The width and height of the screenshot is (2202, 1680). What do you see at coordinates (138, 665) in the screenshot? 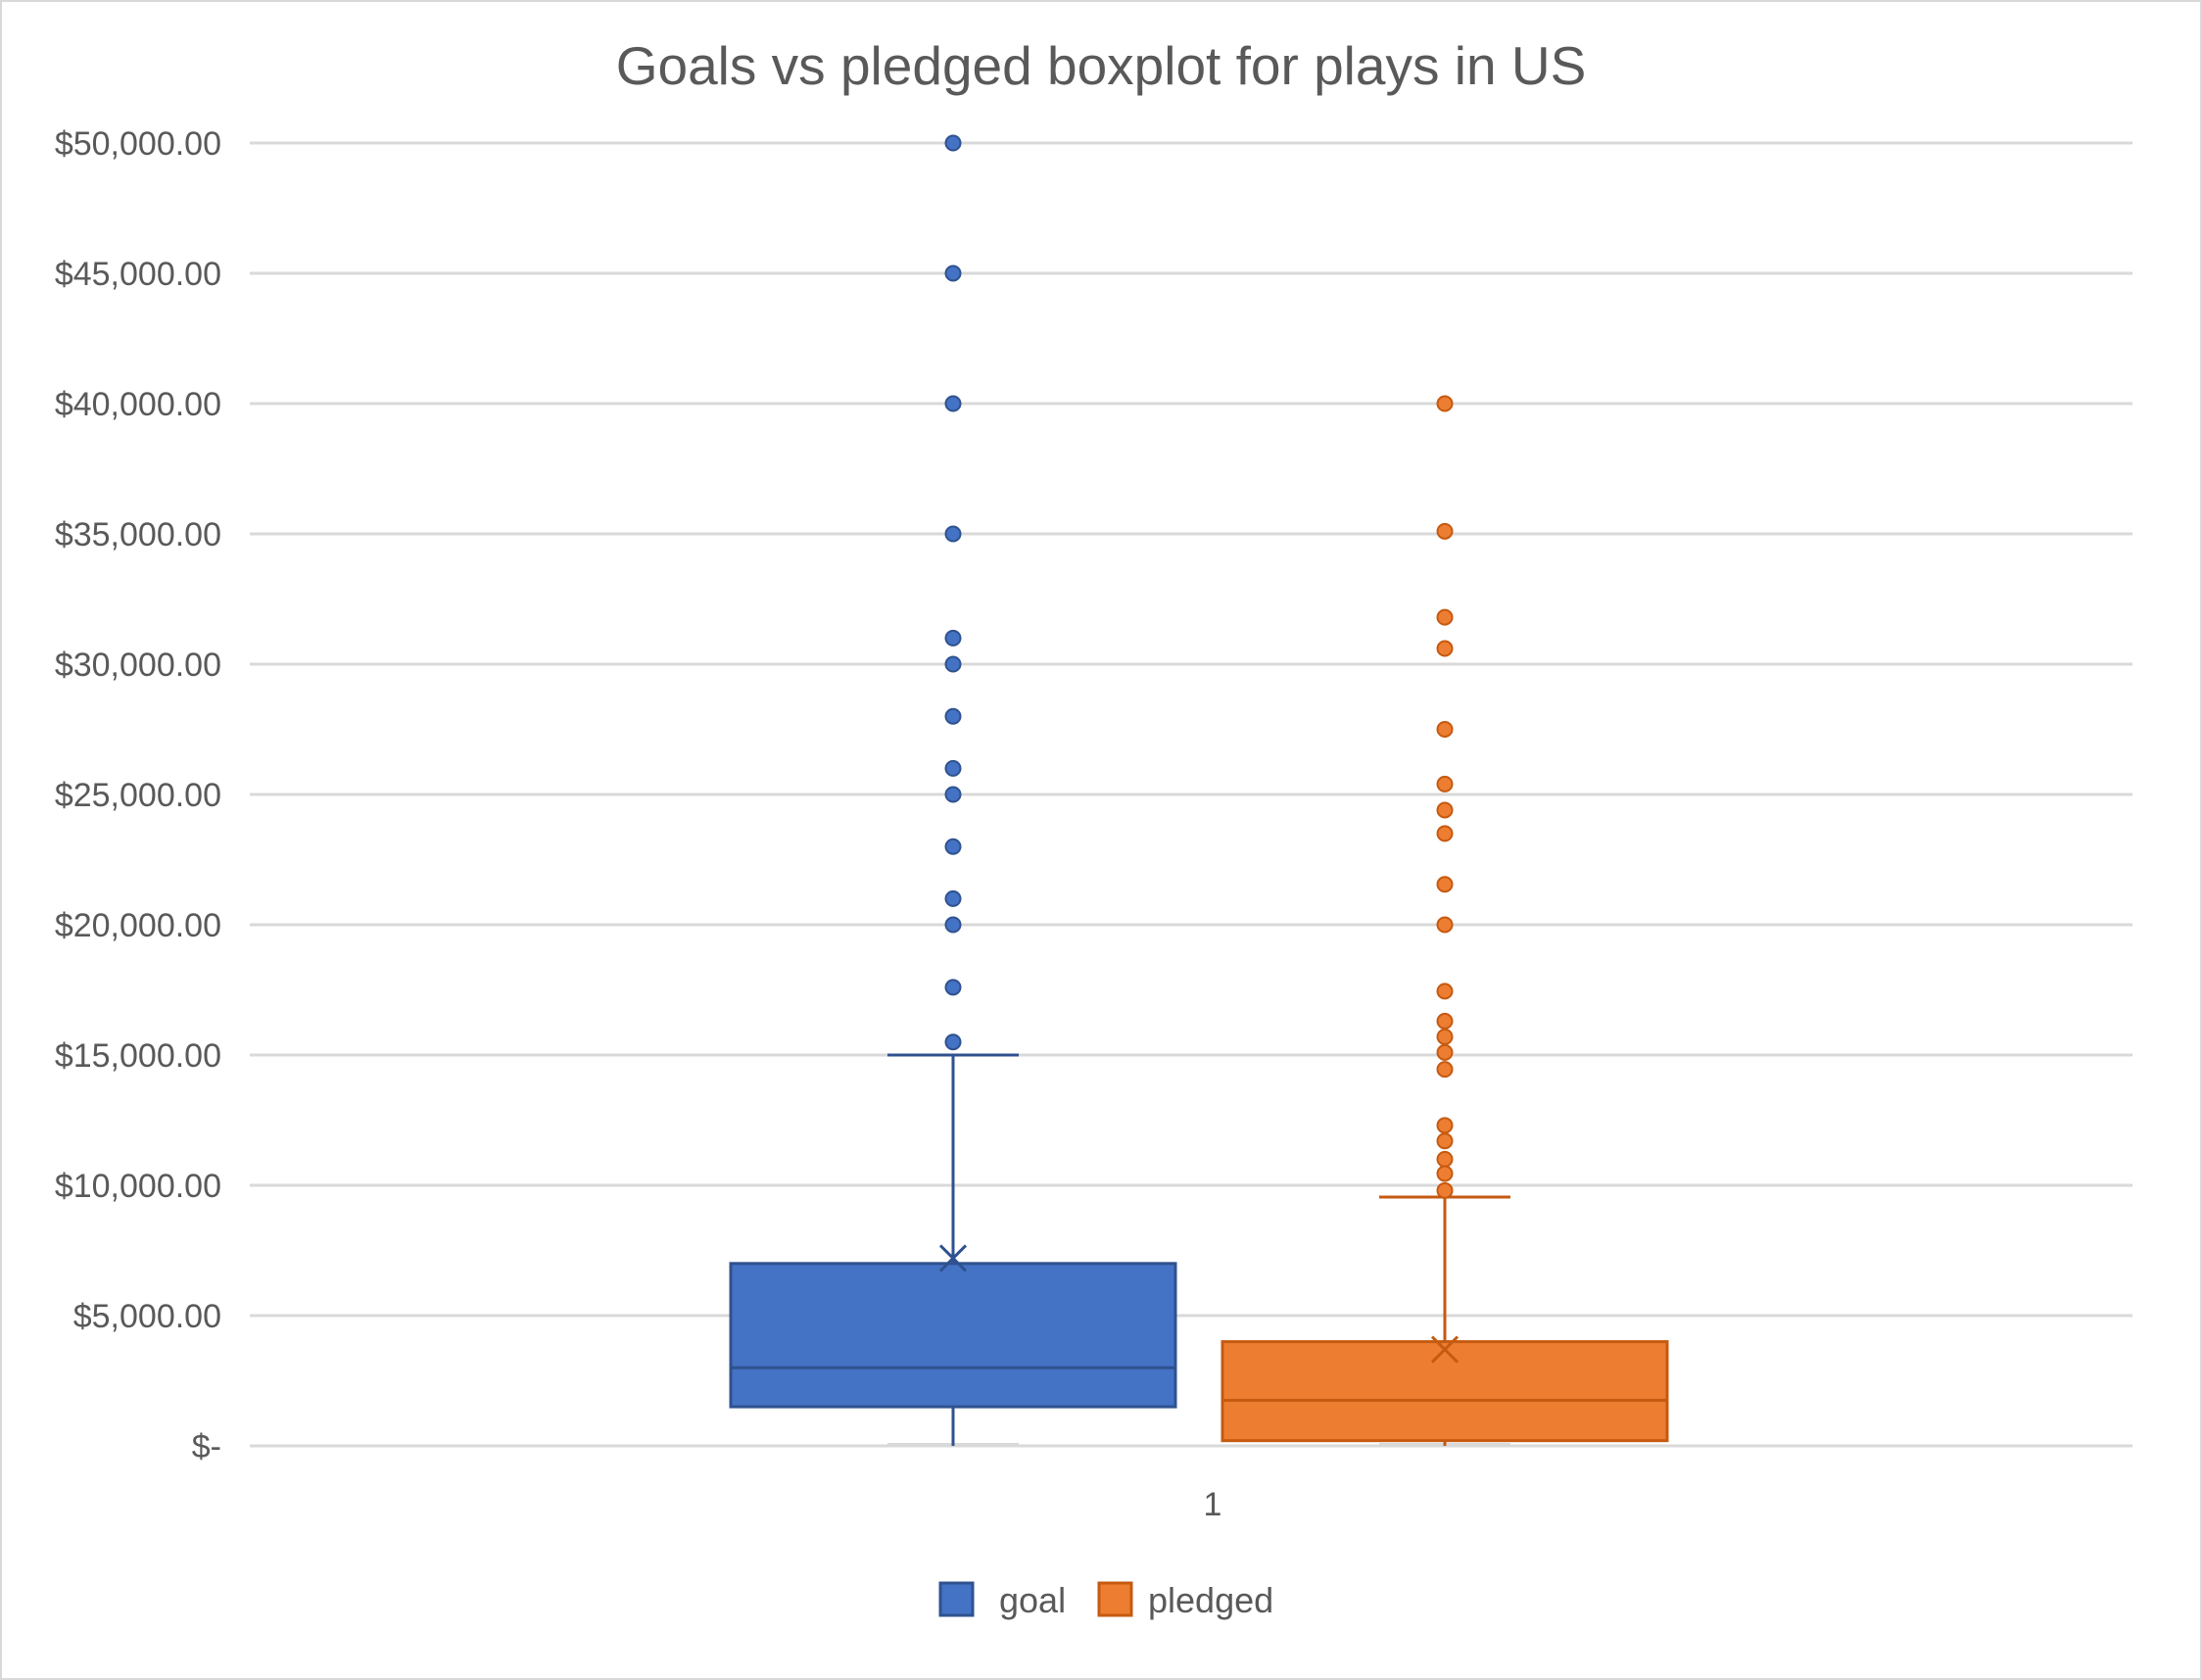
I see `y-tick-label: $30,000.00` at bounding box center [138, 665].